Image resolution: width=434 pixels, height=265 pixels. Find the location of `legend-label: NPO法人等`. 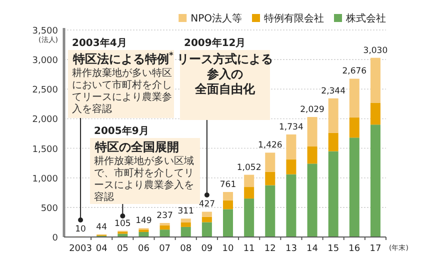

legend-label: NPO法人等 is located at coordinates (216, 18).